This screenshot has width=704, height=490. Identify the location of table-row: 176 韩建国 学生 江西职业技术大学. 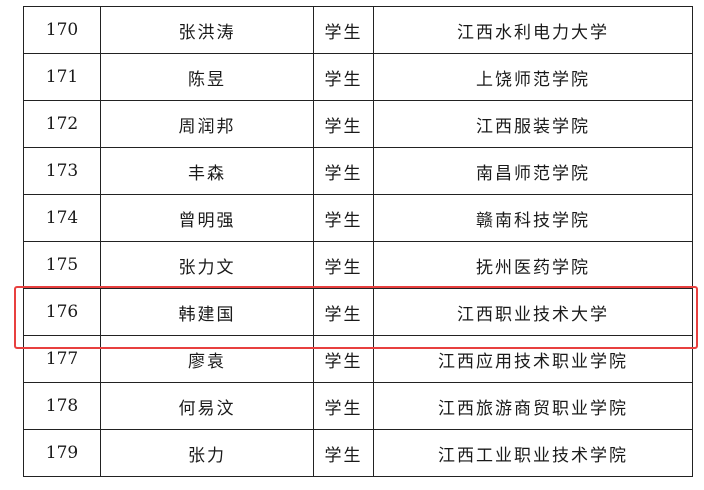
(358, 312).